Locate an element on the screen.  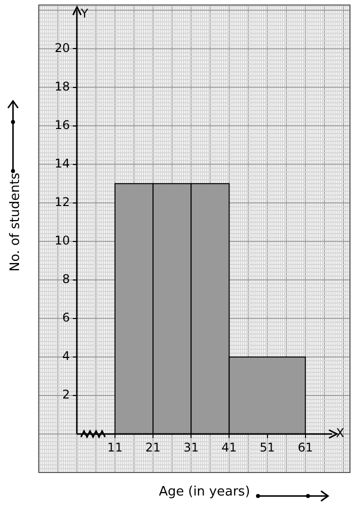
y-tick-label: 14 is located at coordinates (62, 163).